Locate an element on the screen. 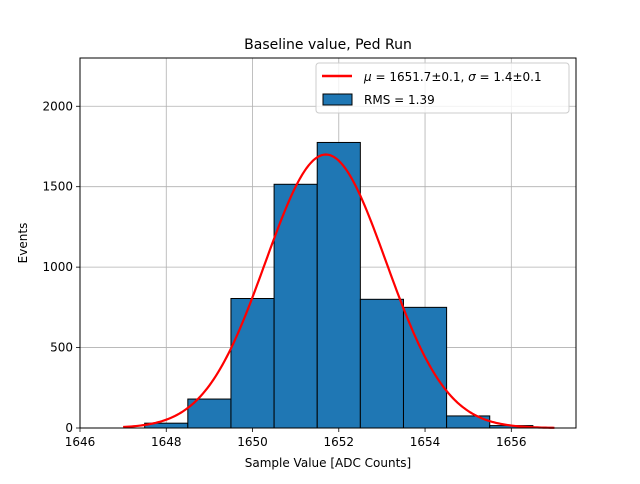 This screenshot has width=640, height=484. x-tick-label: 1654 is located at coordinates (425, 442).